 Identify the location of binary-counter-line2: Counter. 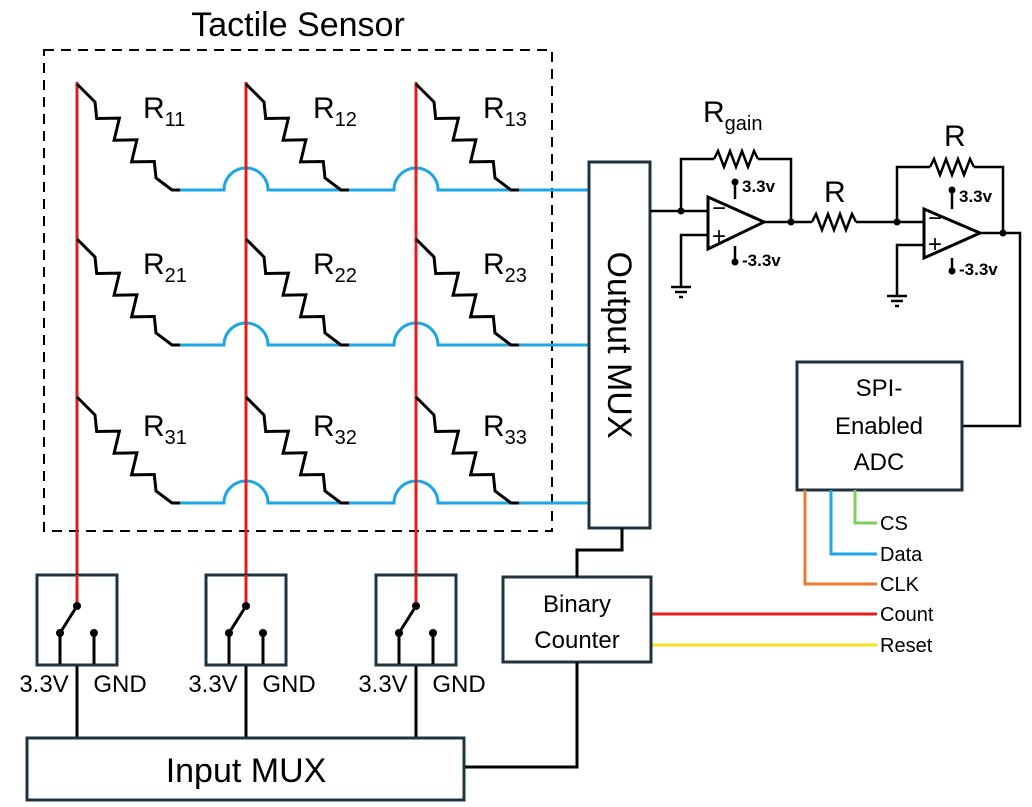
(576, 640).